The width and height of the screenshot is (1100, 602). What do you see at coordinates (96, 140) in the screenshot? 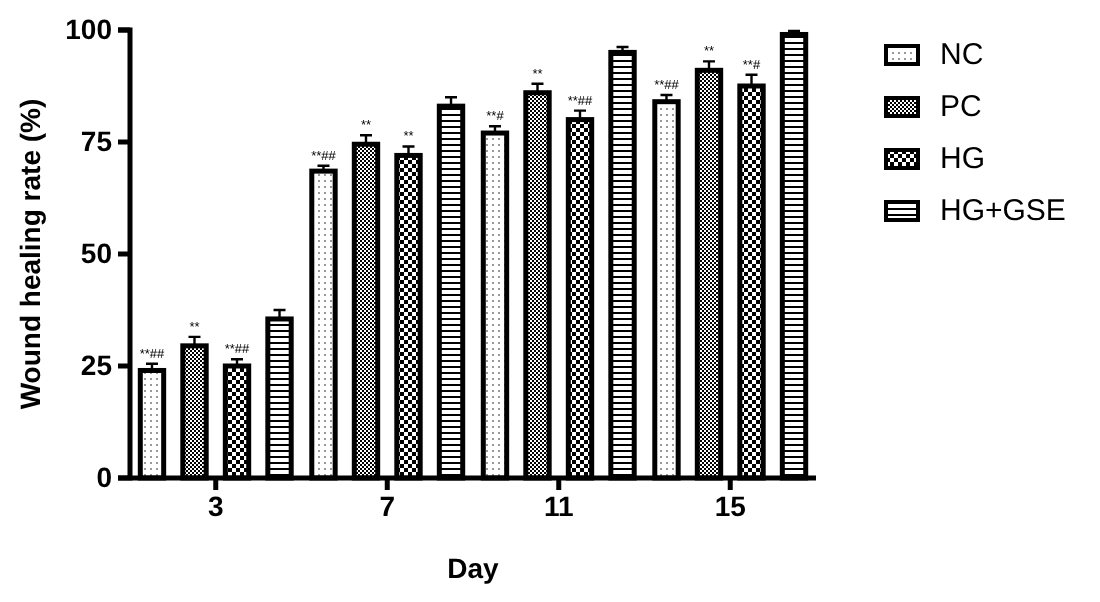
I see `y-tick-label: 75` at bounding box center [96, 140].